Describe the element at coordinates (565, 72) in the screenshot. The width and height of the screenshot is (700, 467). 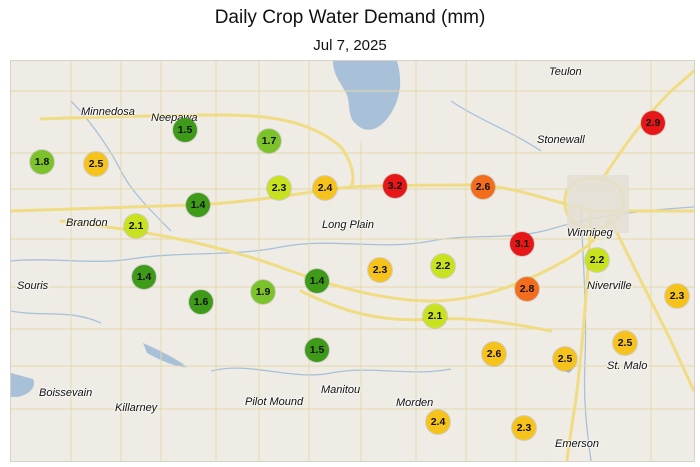
I see `town-teulon: Teulon` at that location.